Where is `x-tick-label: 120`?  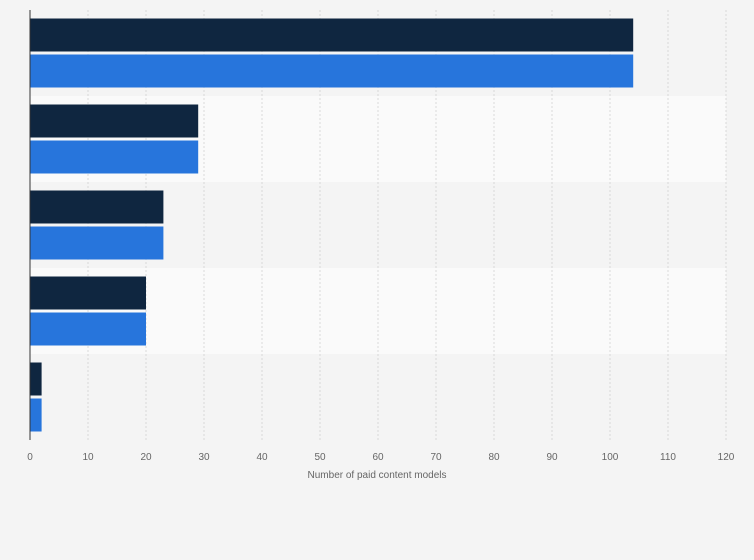
x-tick-label: 120 is located at coordinates (726, 457).